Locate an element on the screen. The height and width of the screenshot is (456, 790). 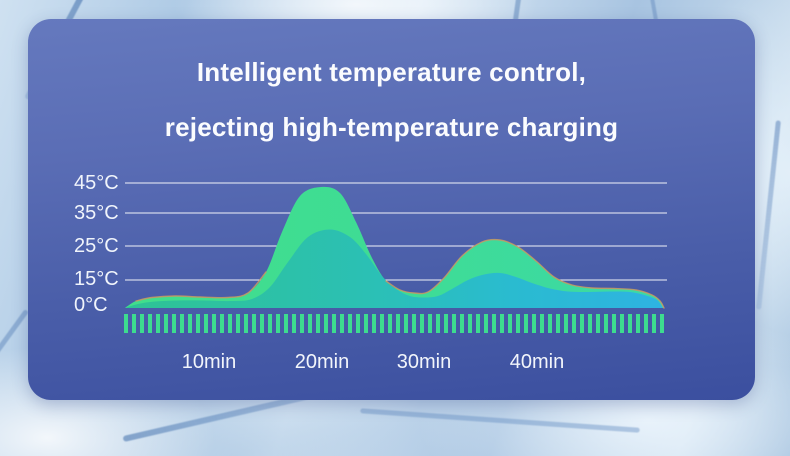
baseline-tick-bar is located at coordinates (395, 323).